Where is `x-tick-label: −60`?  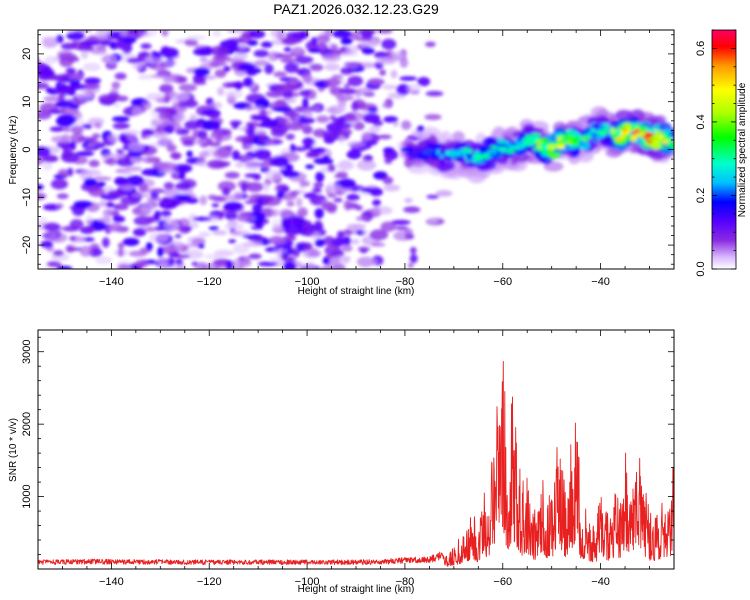
x-tick-label: −60 is located at coordinates (502, 582).